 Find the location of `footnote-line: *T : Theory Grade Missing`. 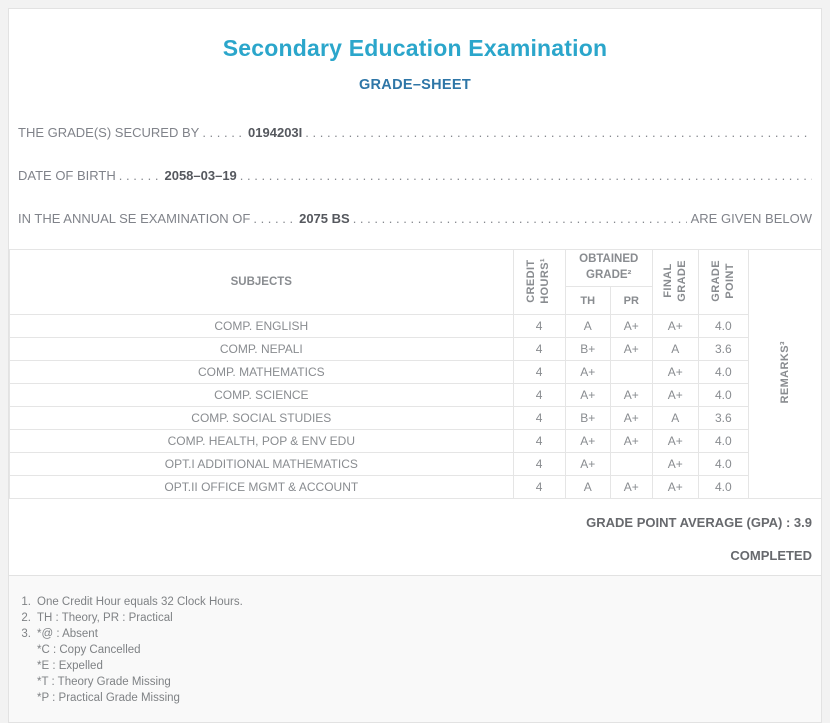

footnote-line: *T : Theory Grade Missing is located at coordinates (415, 682).